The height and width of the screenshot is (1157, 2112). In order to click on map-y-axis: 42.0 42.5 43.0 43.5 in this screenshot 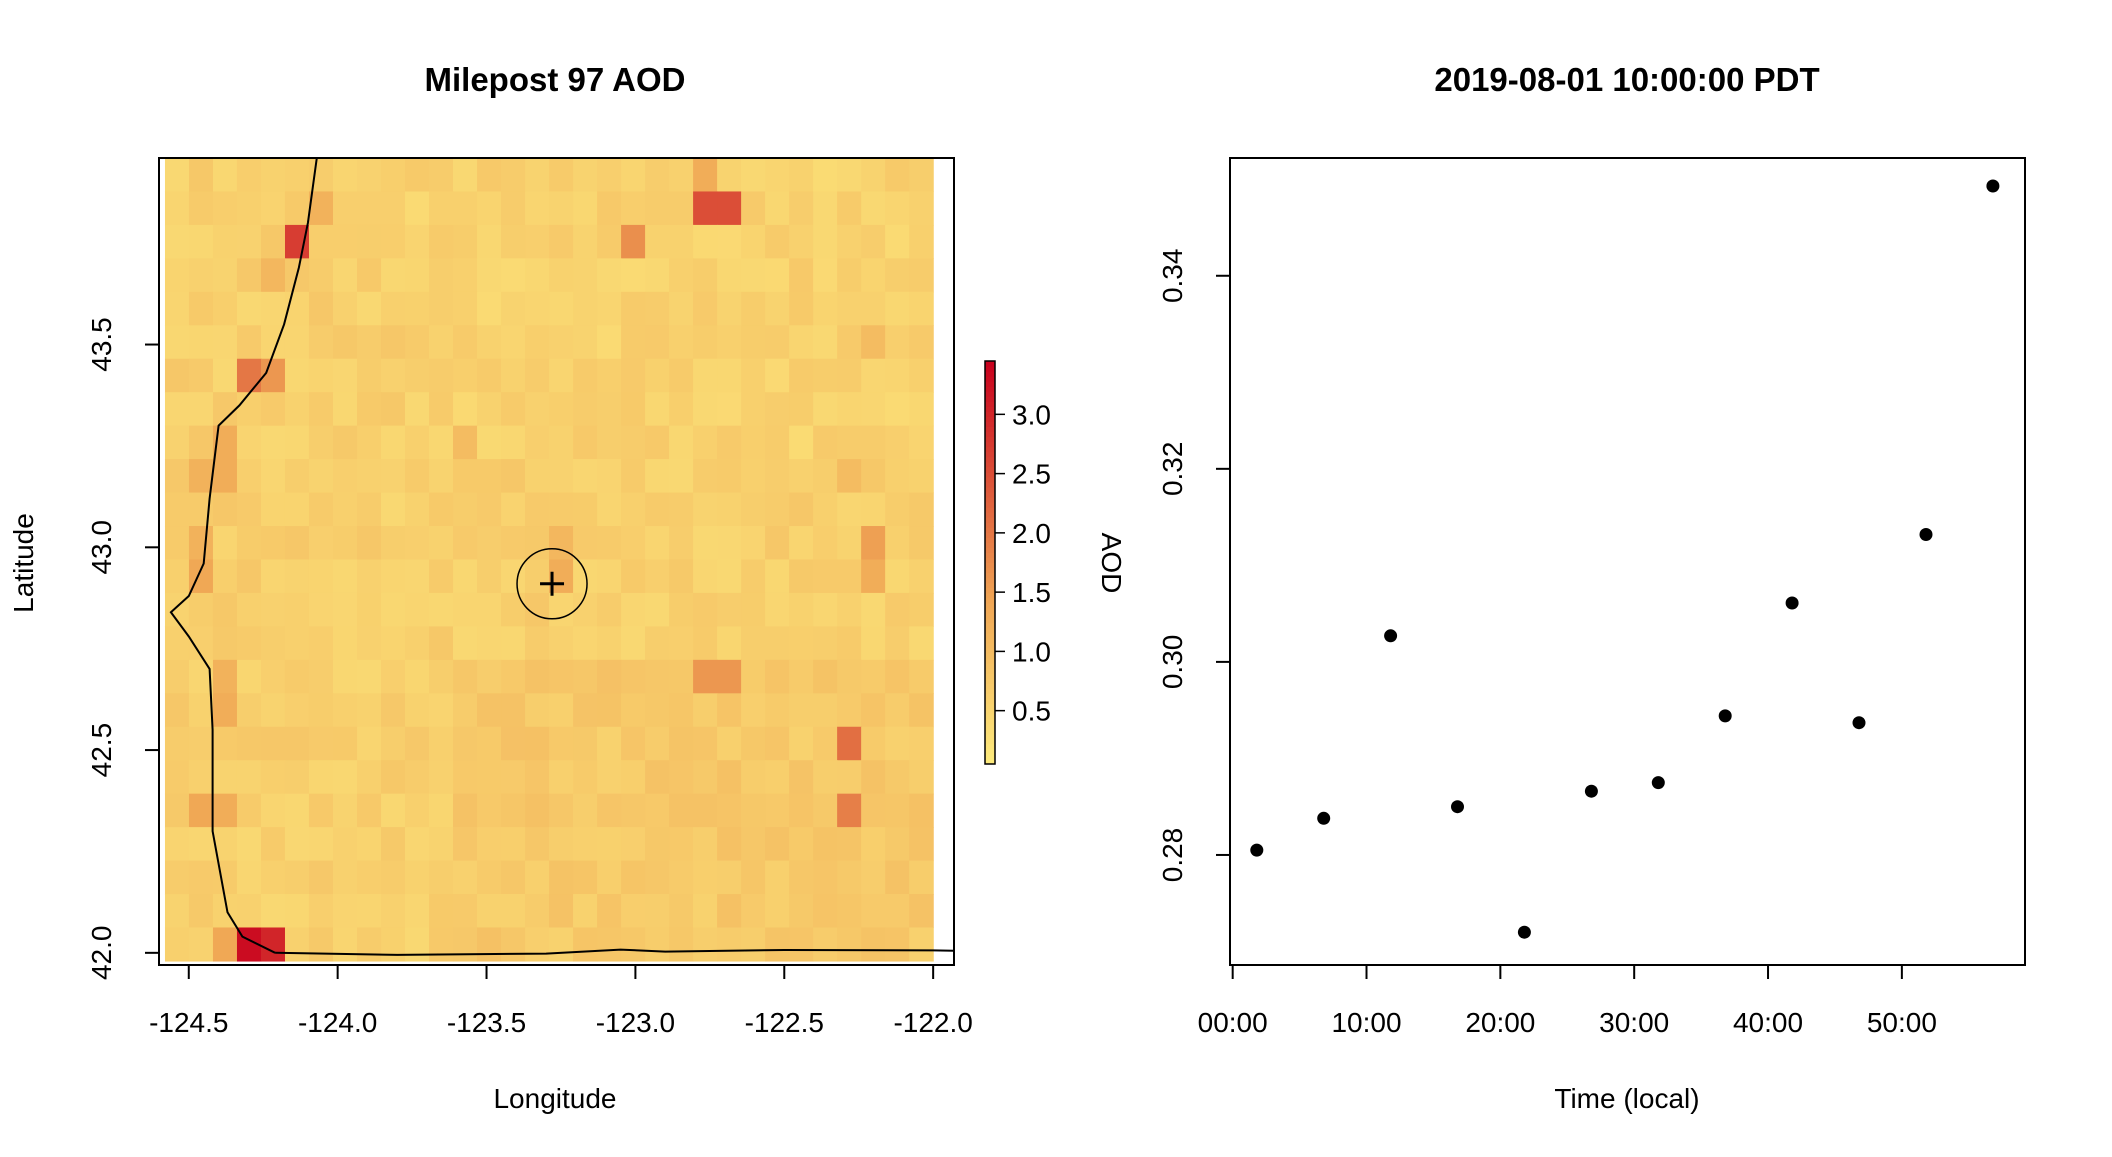, I will do `click(123, 648)`.